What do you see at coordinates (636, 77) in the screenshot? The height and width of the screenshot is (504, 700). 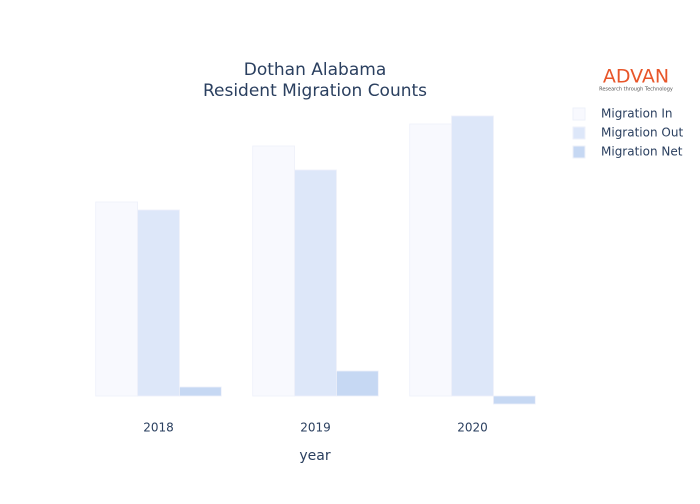 I see `logo-name: ADVAN` at bounding box center [636, 77].